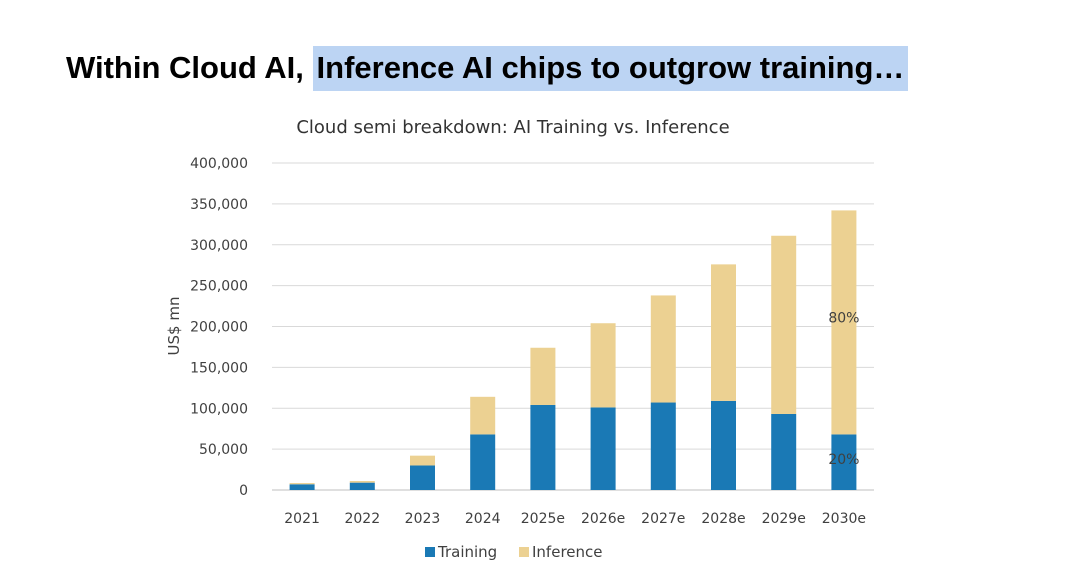 The width and height of the screenshot is (1070, 582). I want to click on y-tick-label: 100,000, so click(219, 409).